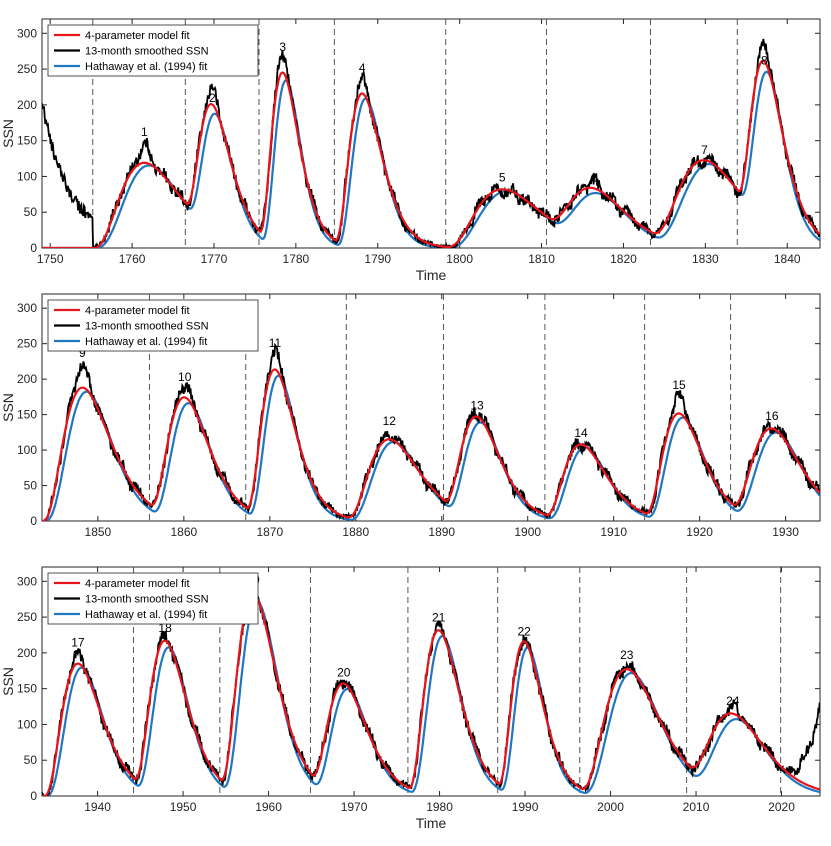 The height and width of the screenshot is (846, 831). I want to click on x-tick-label: 1940, so click(97, 807).